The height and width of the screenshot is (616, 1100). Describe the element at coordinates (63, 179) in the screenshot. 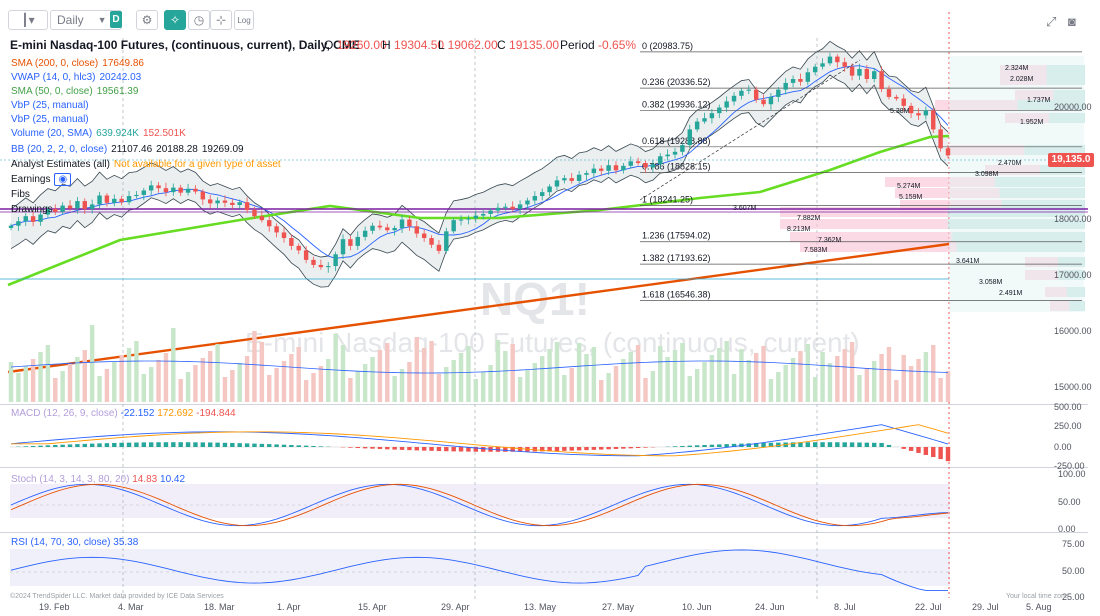

I see `eye-icon: ◉` at that location.